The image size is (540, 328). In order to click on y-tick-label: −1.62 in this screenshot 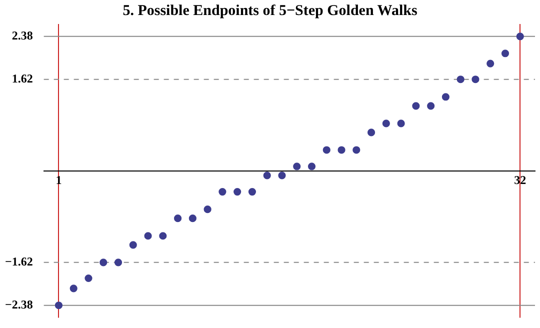, I will do `click(18, 261)`.